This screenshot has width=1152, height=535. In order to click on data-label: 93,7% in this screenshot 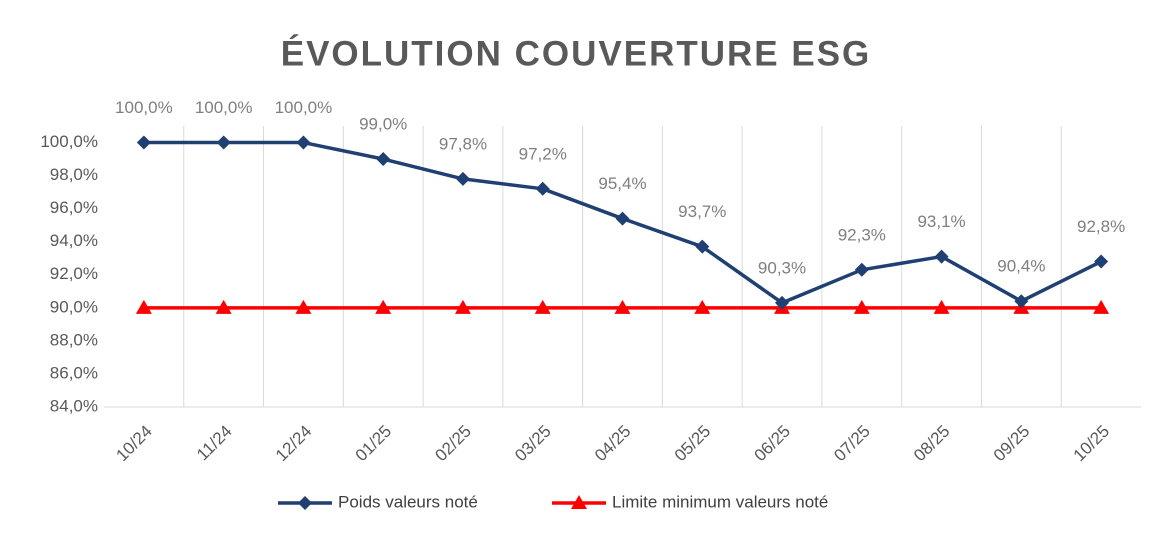, I will do `click(702, 211)`.